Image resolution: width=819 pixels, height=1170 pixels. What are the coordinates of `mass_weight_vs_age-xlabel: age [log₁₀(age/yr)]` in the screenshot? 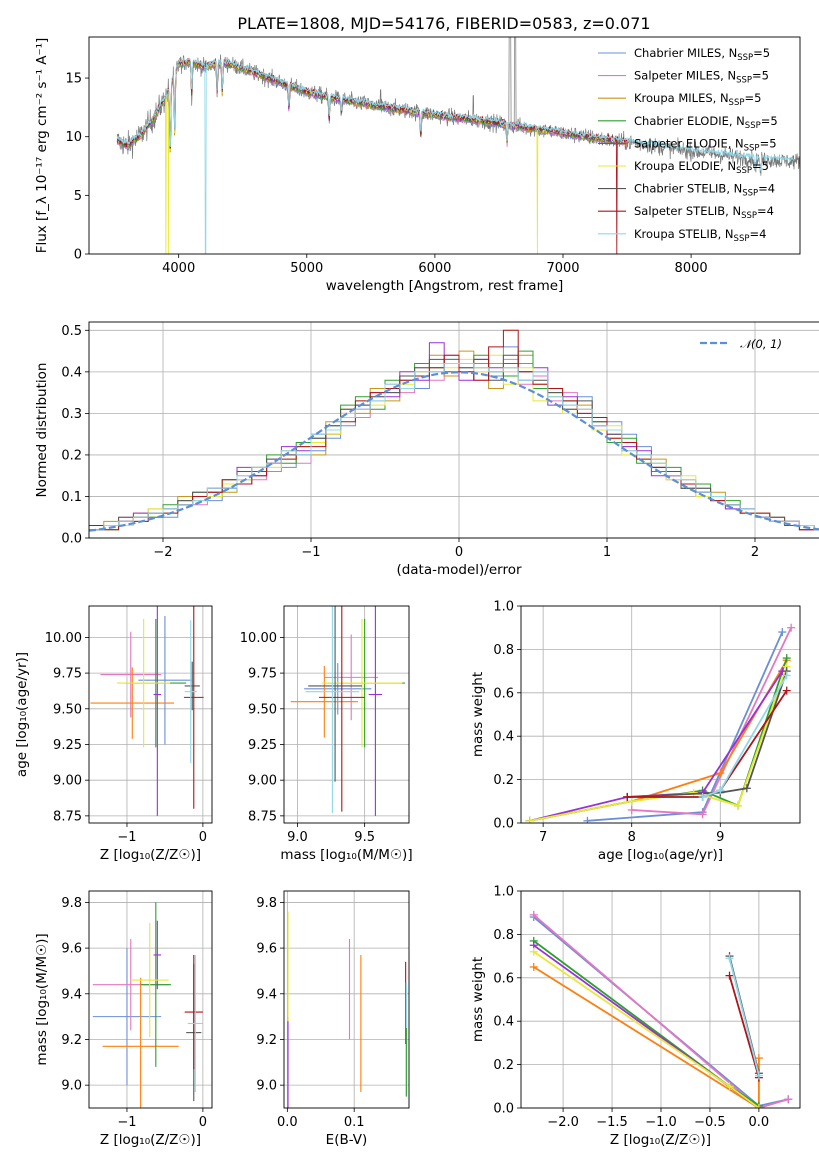 It's located at (660, 855).